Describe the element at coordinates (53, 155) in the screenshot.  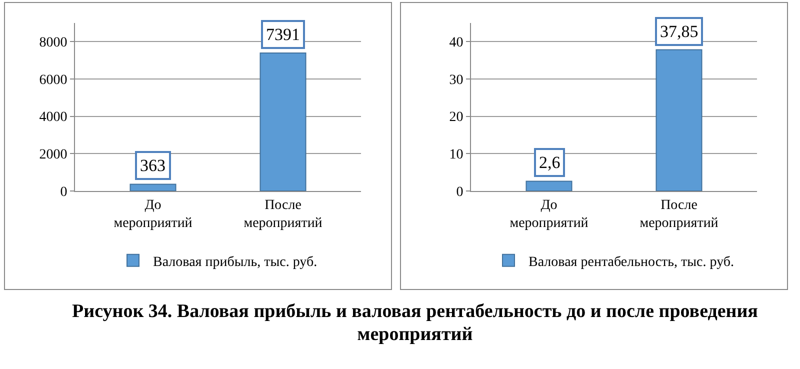
I see `y-tick-label: 2000` at that location.